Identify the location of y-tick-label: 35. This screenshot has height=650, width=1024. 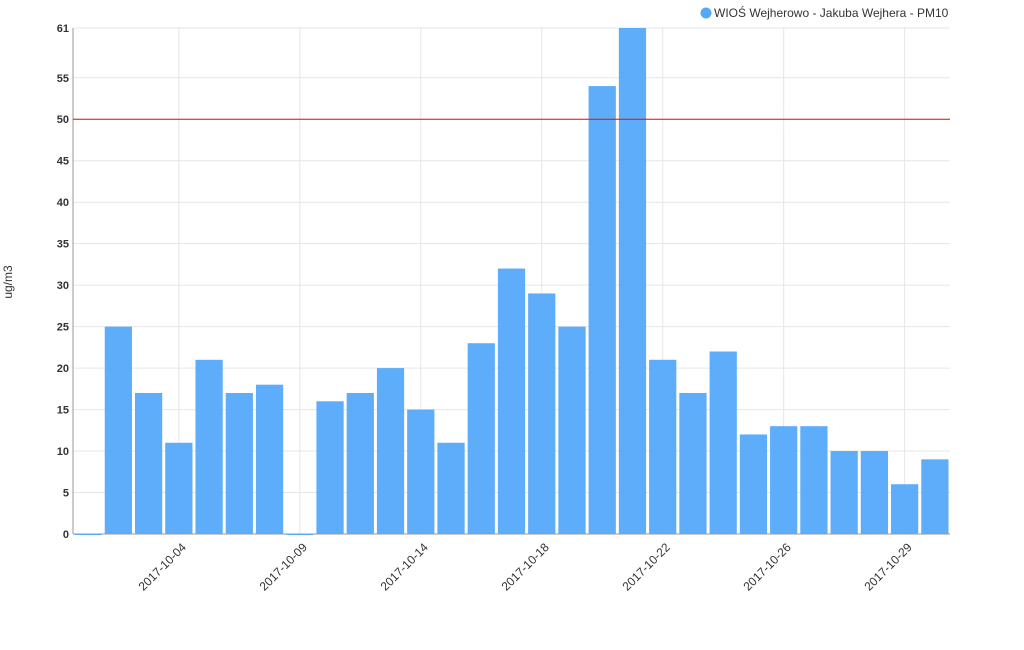
(63, 245).